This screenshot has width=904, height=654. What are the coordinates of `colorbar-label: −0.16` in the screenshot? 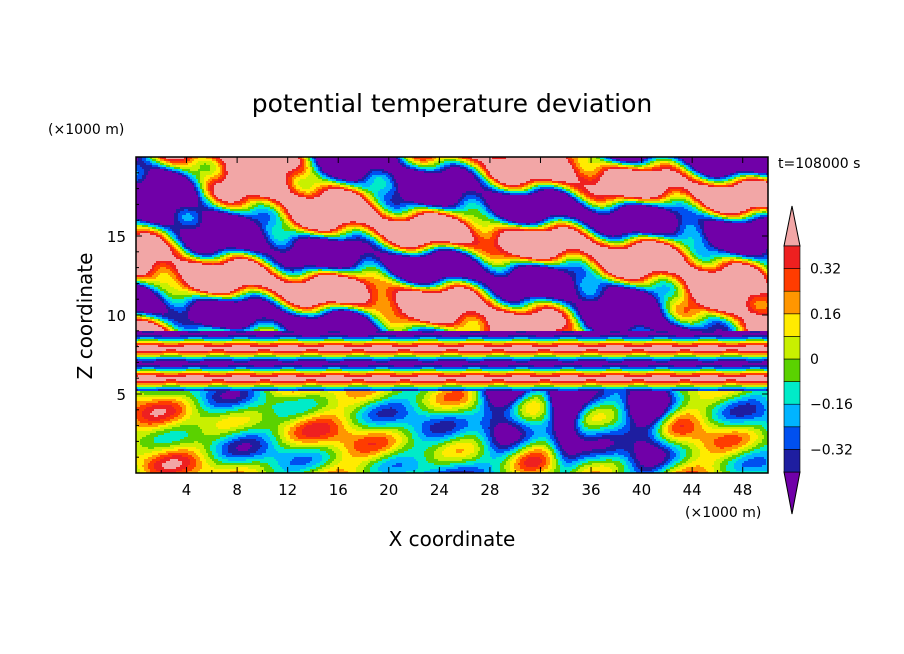 It's located at (831, 405).